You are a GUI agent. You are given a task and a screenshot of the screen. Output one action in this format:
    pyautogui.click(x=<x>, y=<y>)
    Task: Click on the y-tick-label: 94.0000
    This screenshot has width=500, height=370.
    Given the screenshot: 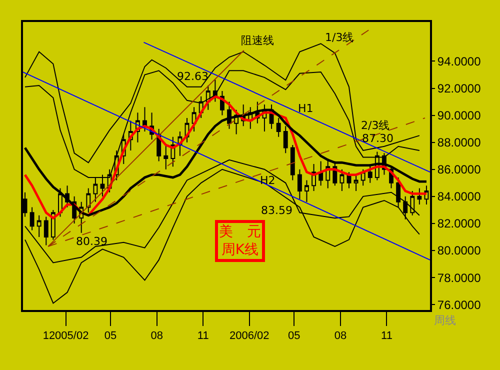 What is the action you would take?
    pyautogui.click(x=459, y=61)
    